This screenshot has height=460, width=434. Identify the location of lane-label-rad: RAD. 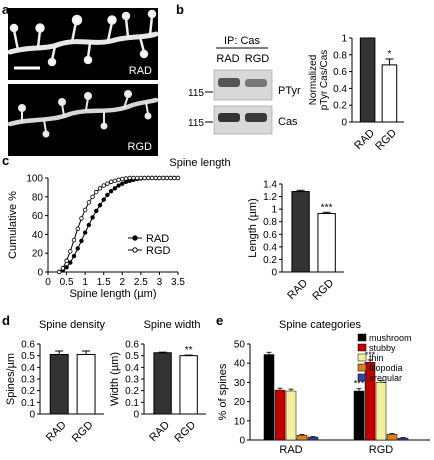
(227, 59).